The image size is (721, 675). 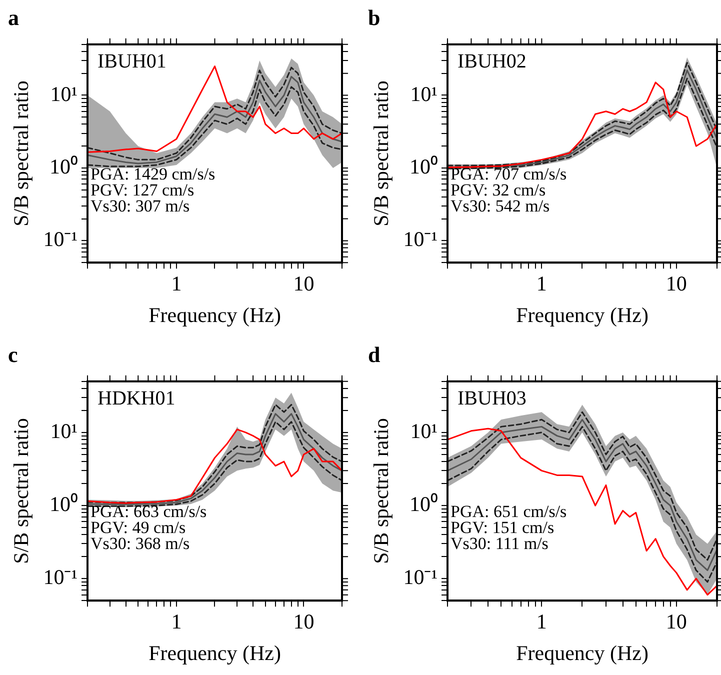 What do you see at coordinates (13, 354) in the screenshot?
I see `chart-title: c` at bounding box center [13, 354].